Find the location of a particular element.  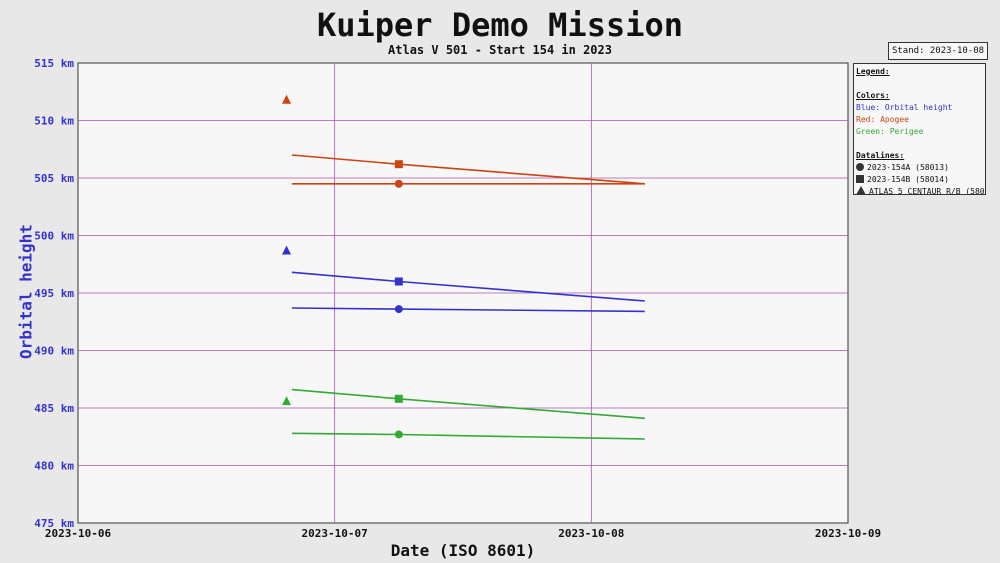

legend-color-blue: Blue: Orbital height is located at coordinates (904, 107).